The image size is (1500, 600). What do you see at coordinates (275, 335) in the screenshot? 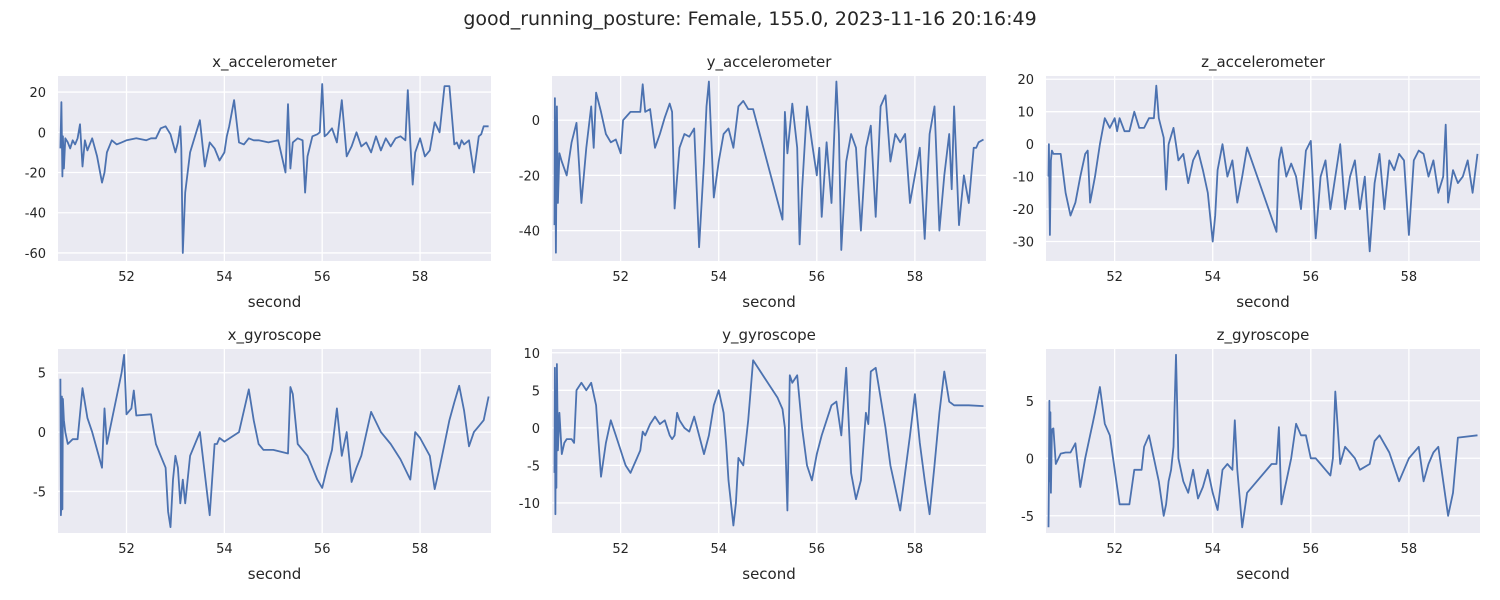
I see `subplot-title: x_gyroscope` at bounding box center [275, 335].